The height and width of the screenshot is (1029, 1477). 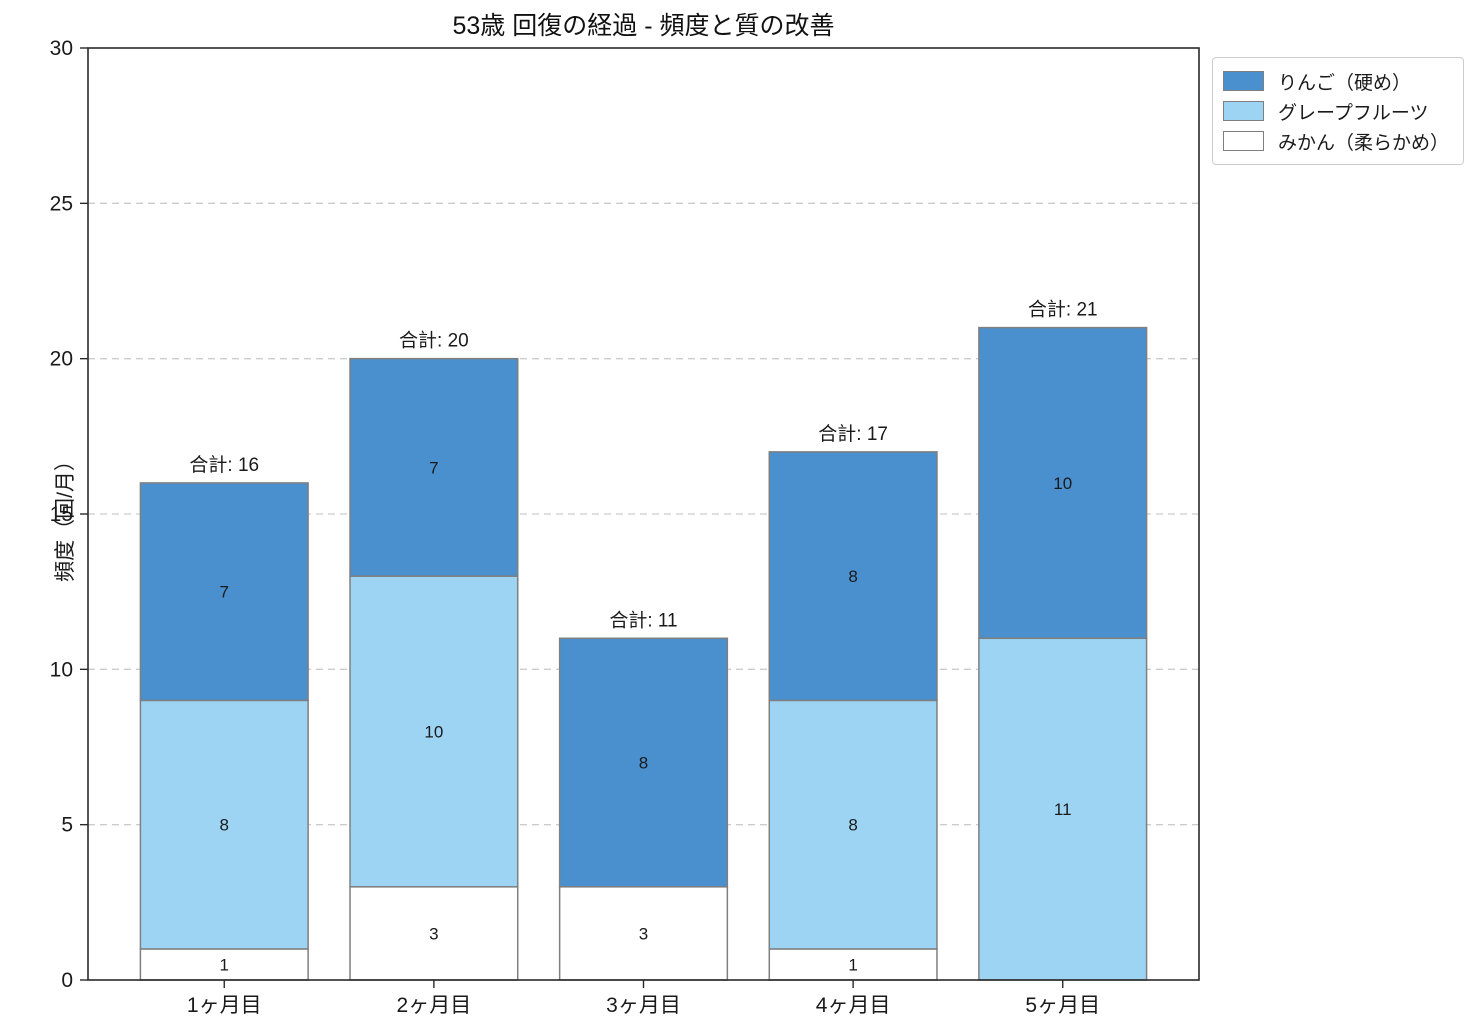 What do you see at coordinates (853, 1005) in the screenshot?
I see `x-tick-label: 4ヶ月目` at bounding box center [853, 1005].